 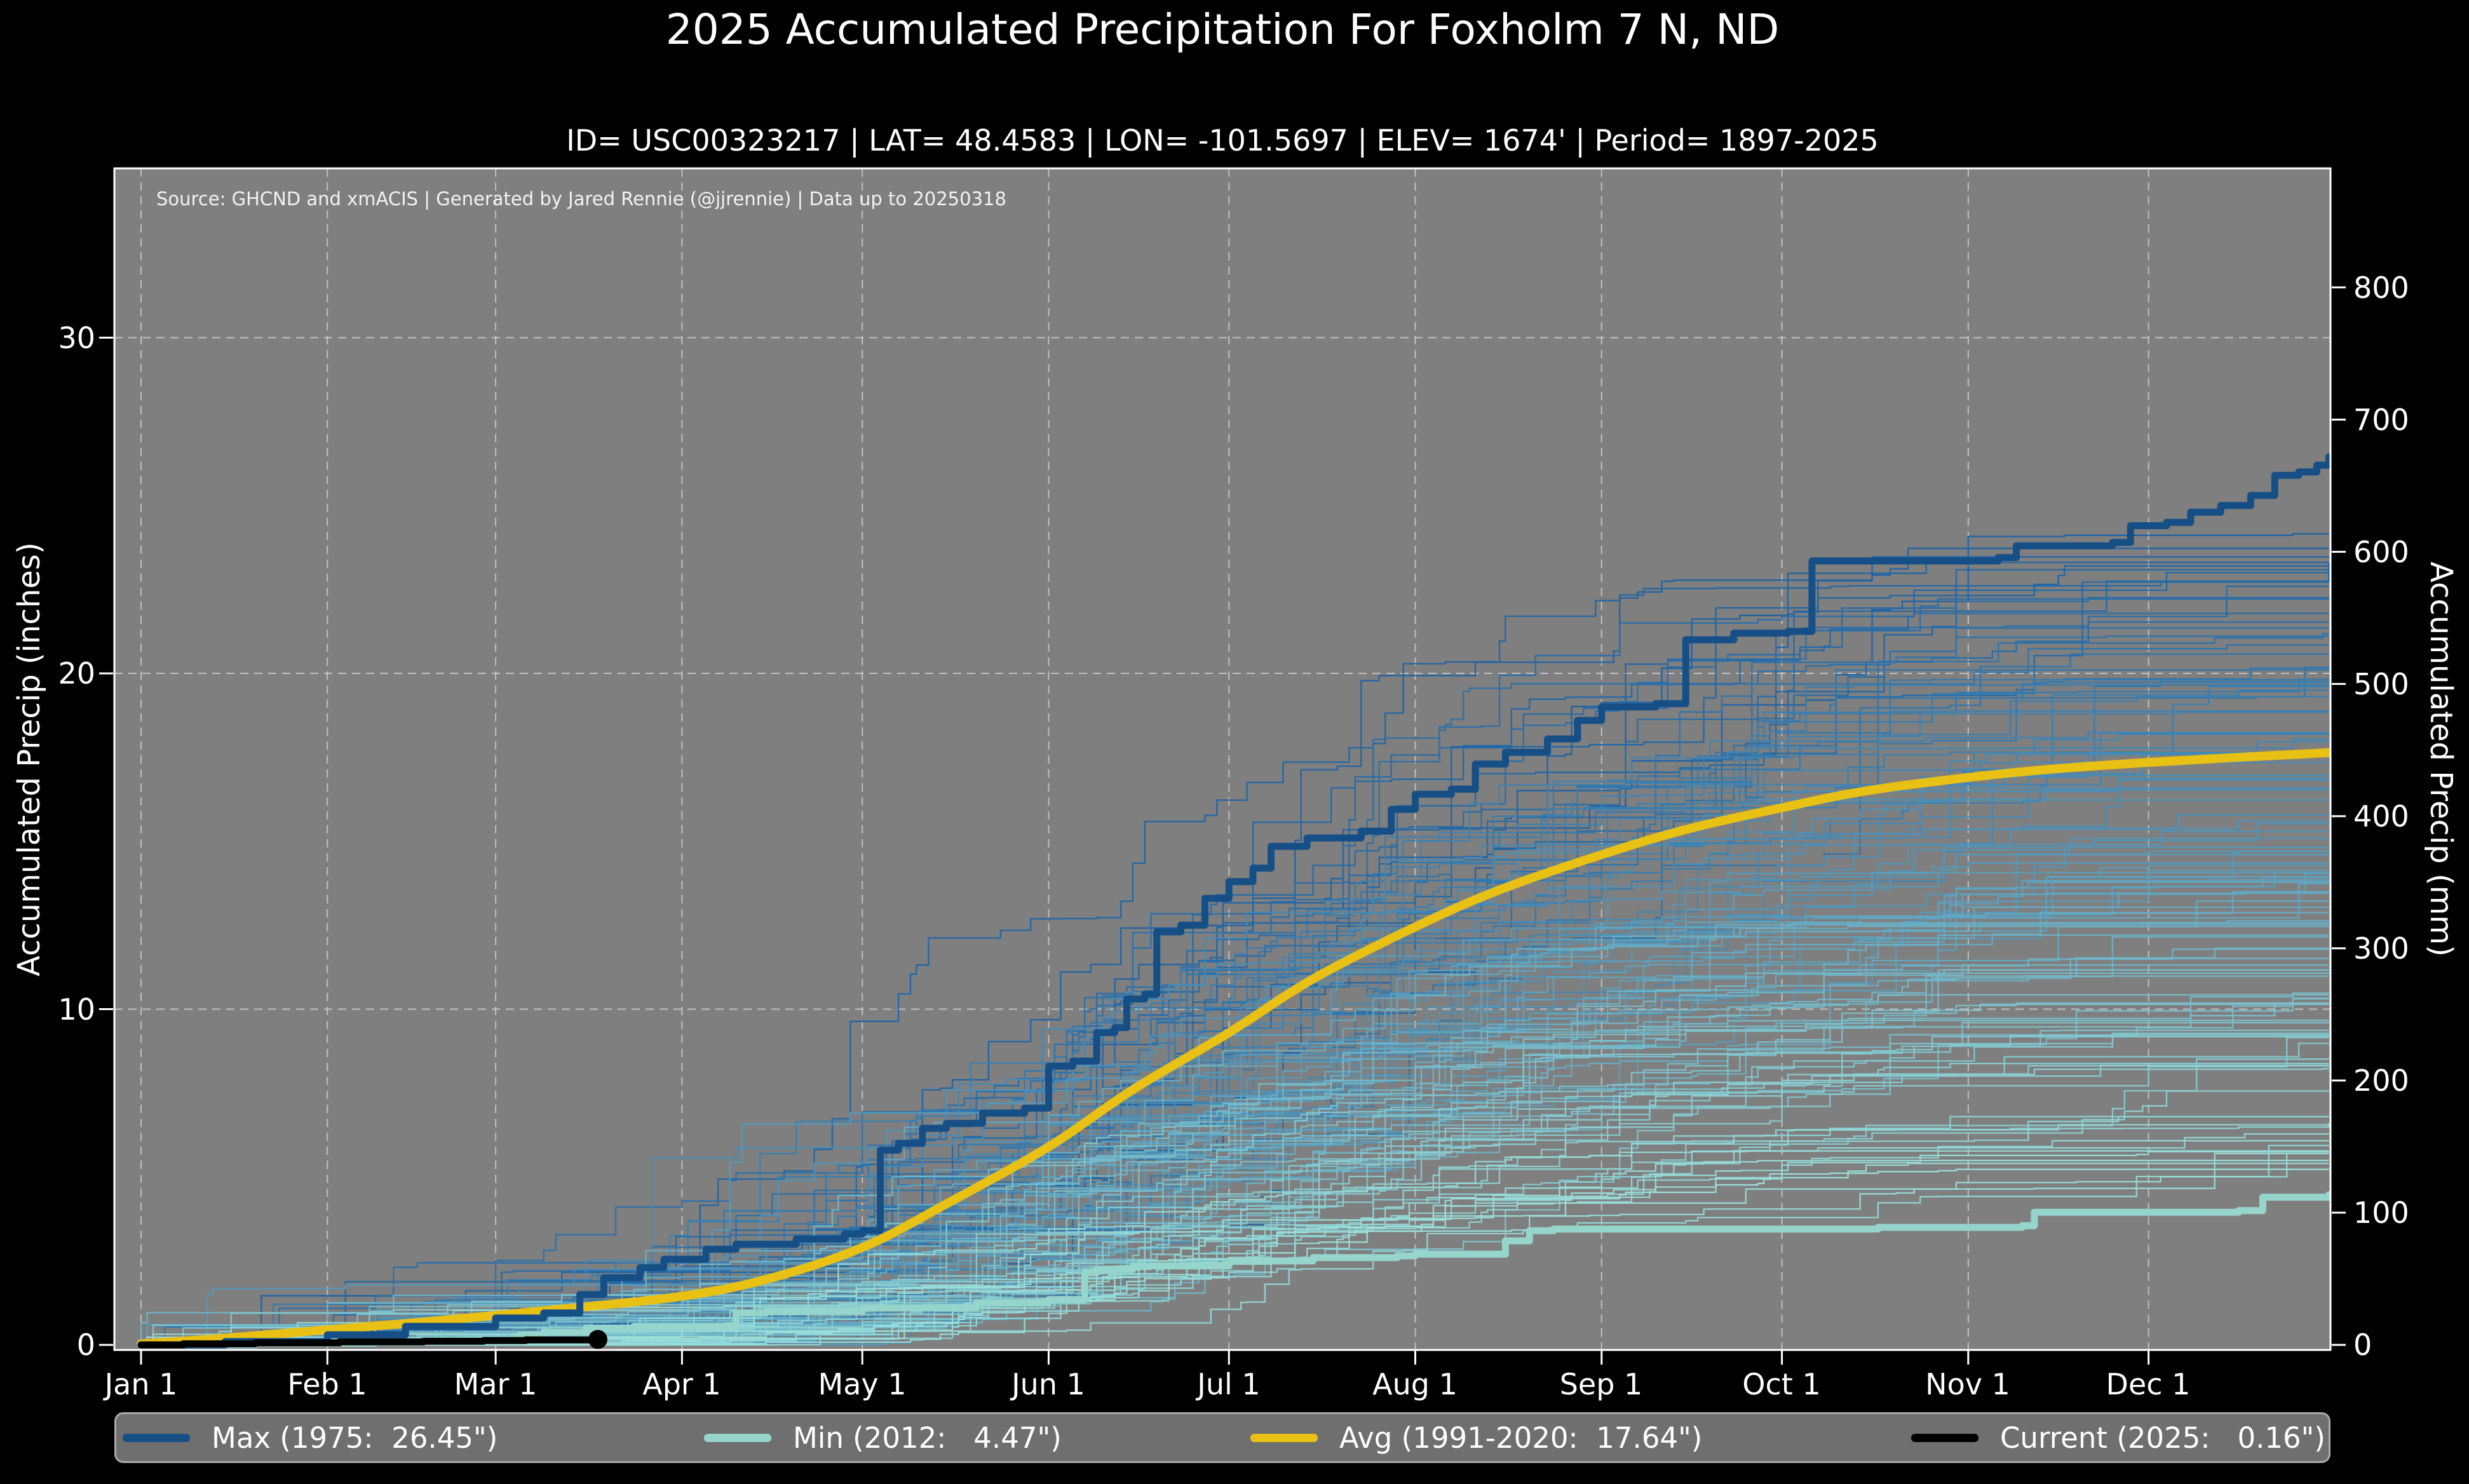 I want to click on y-left-tick-0: 0, so click(x=86, y=1345).